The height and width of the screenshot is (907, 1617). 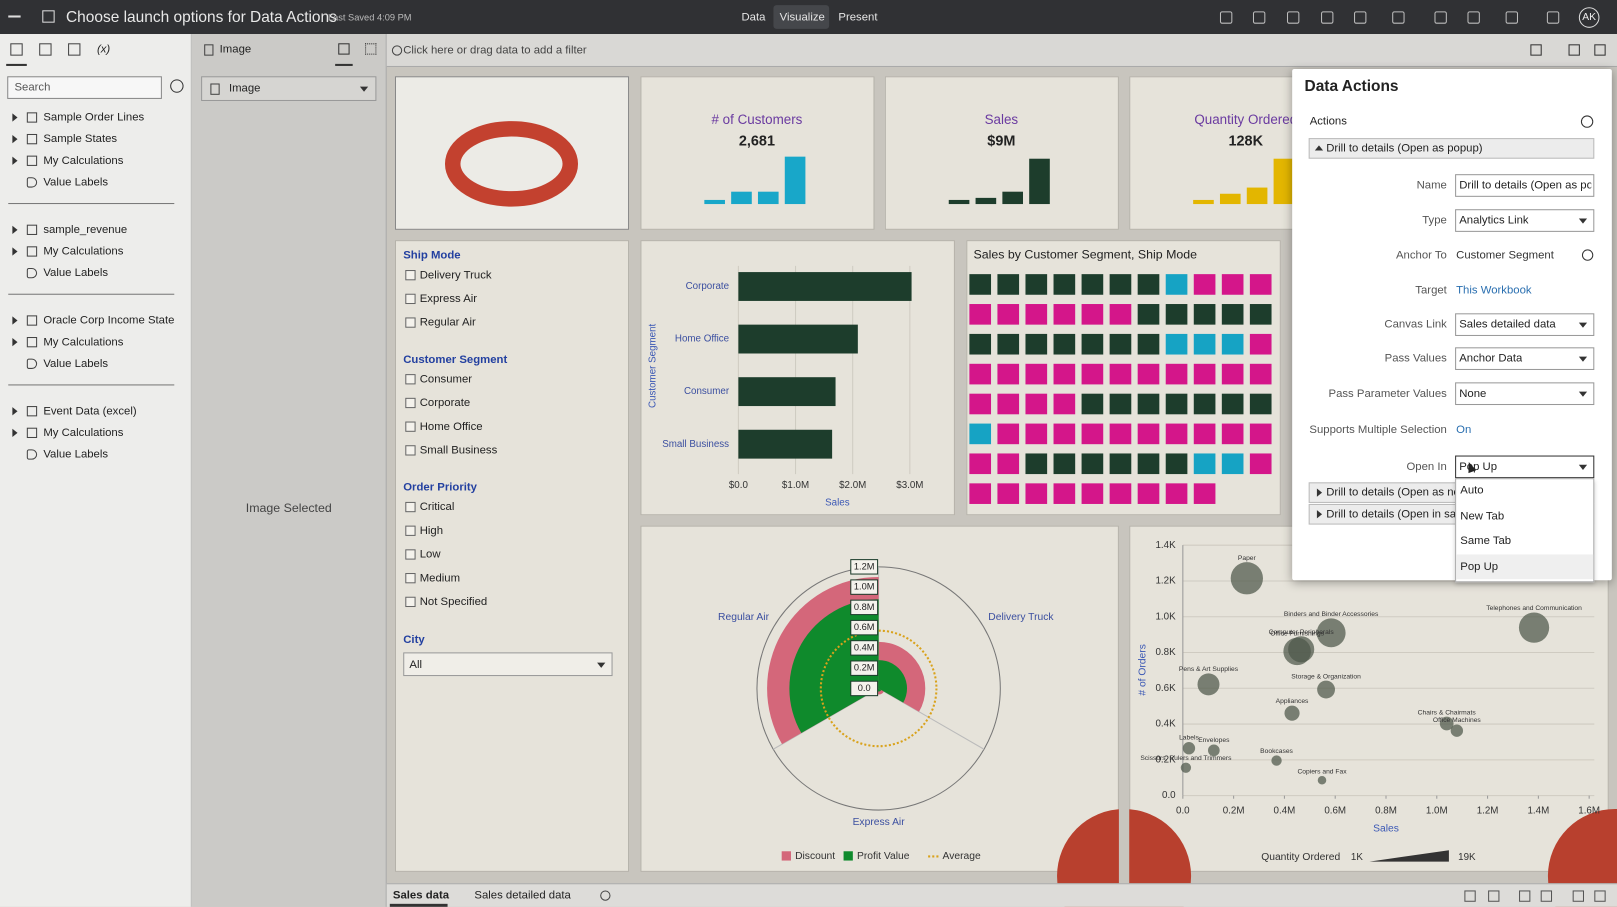 I want to click on add-source, so click(x=177, y=86).